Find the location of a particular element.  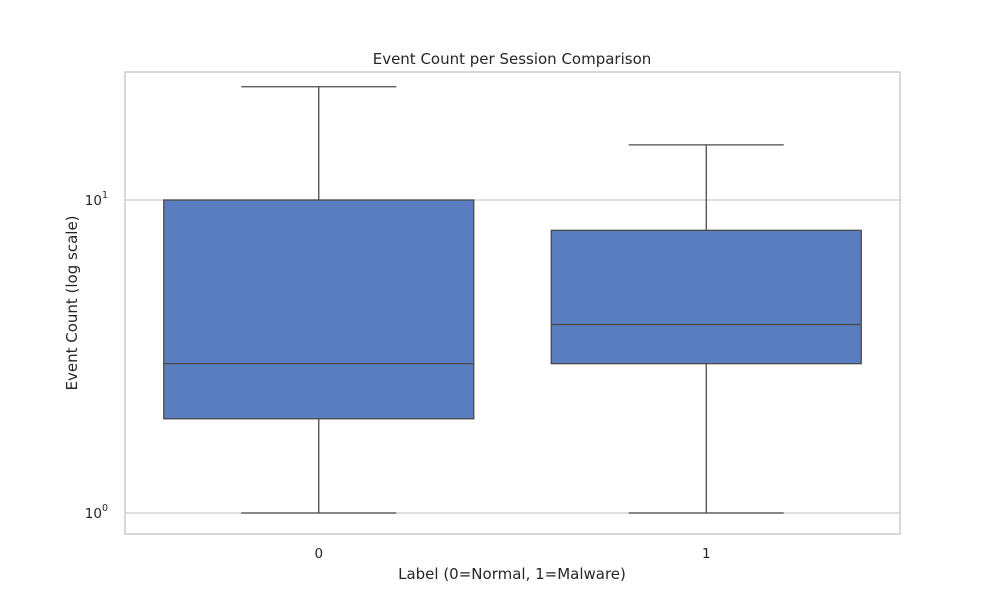

y-tick-label: 10⁰ is located at coordinates (96, 512).